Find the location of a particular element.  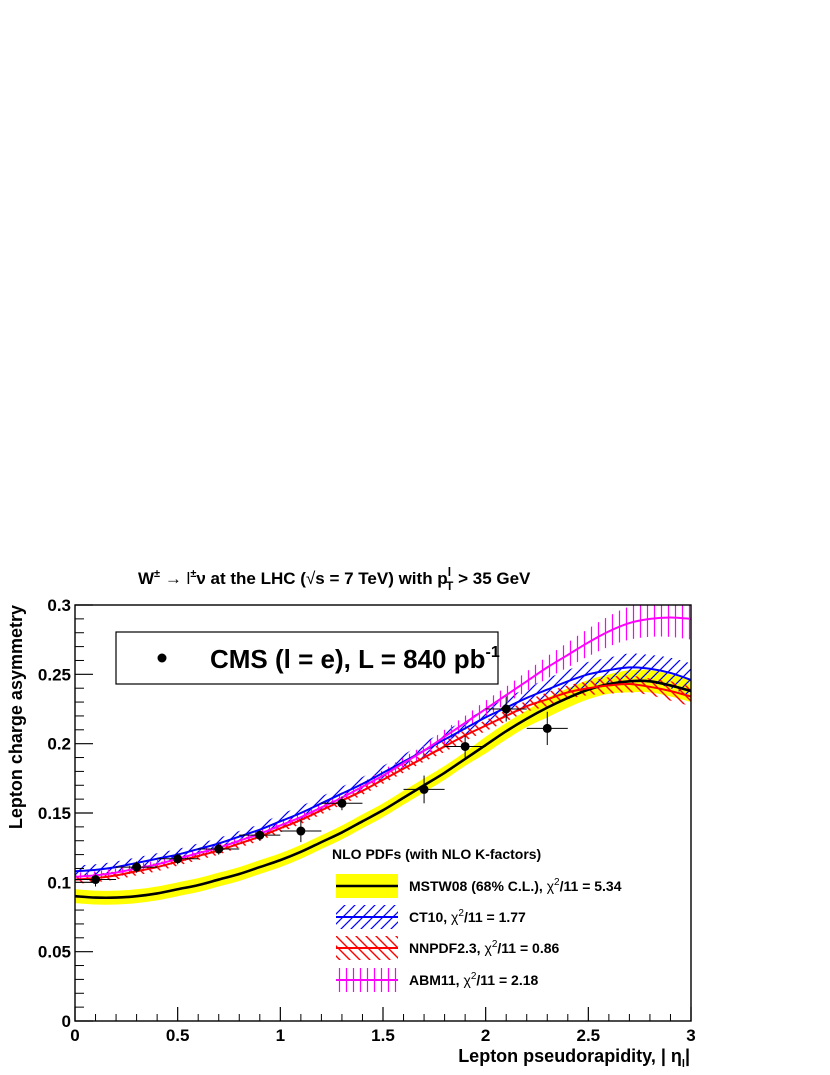

legend-label: NNPDF2.3, χ2/11 = 0.86 is located at coordinates (484, 947).